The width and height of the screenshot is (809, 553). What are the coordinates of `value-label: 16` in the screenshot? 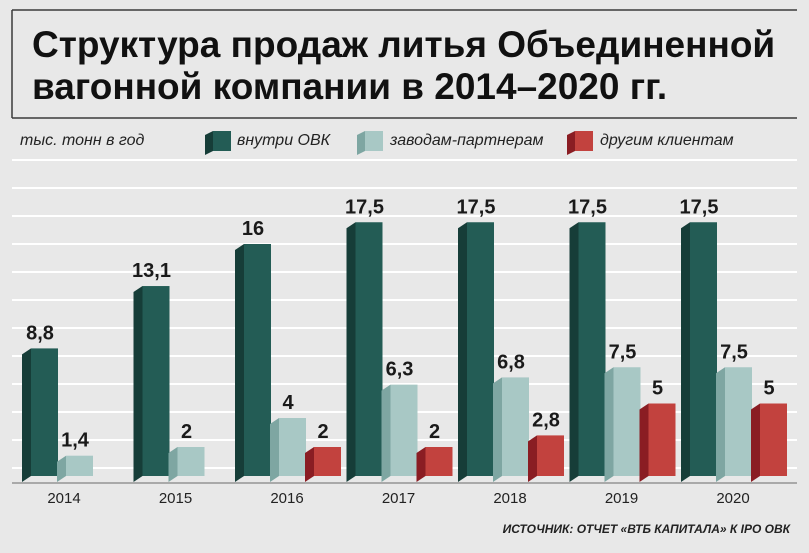 It's located at (253, 229).